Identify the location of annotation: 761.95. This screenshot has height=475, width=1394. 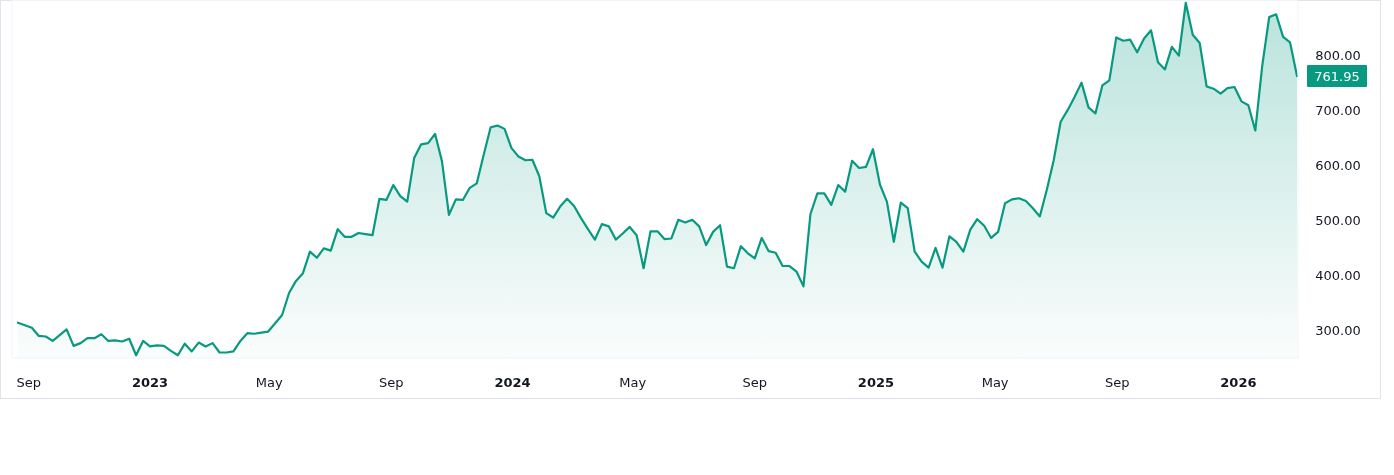
(1337, 76).